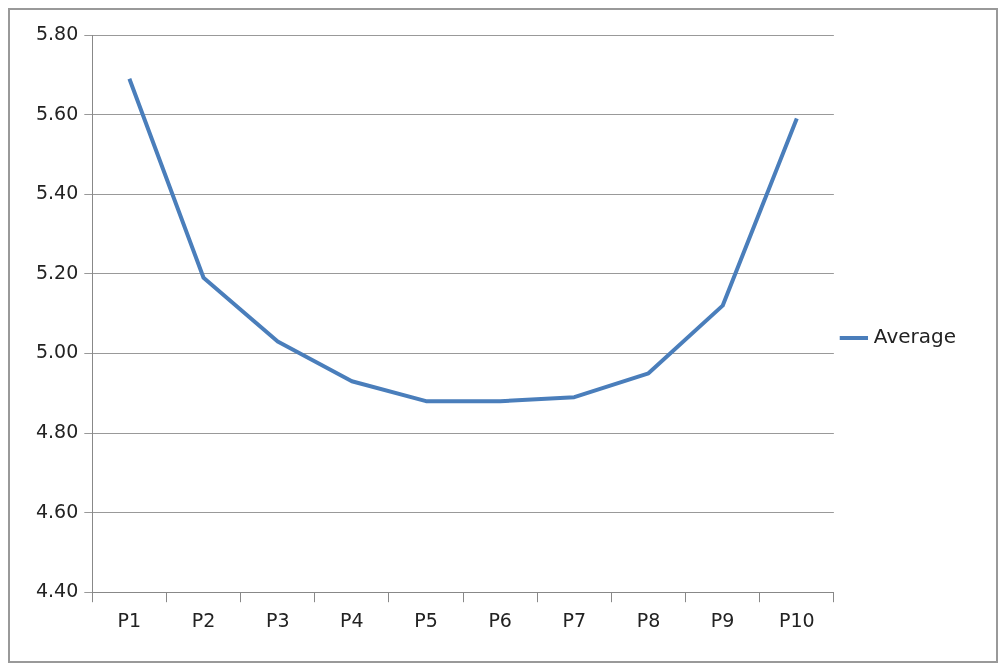 The width and height of the screenshot is (1006, 671). Describe the element at coordinates (277, 619) in the screenshot. I see `x-tick-label: P3` at that location.